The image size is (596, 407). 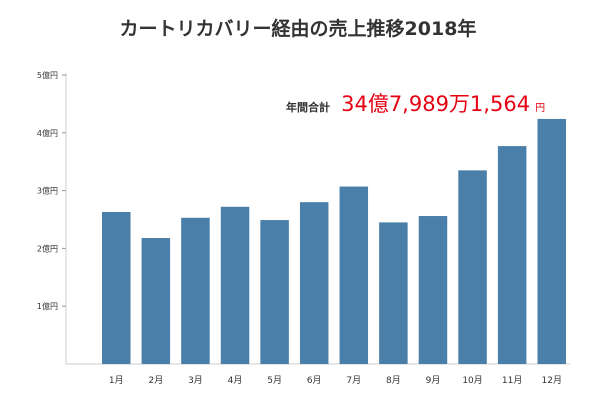 I want to click on annual-total-annotation: 年間合計 34億7,989万1,564 円, so click(x=415, y=103).